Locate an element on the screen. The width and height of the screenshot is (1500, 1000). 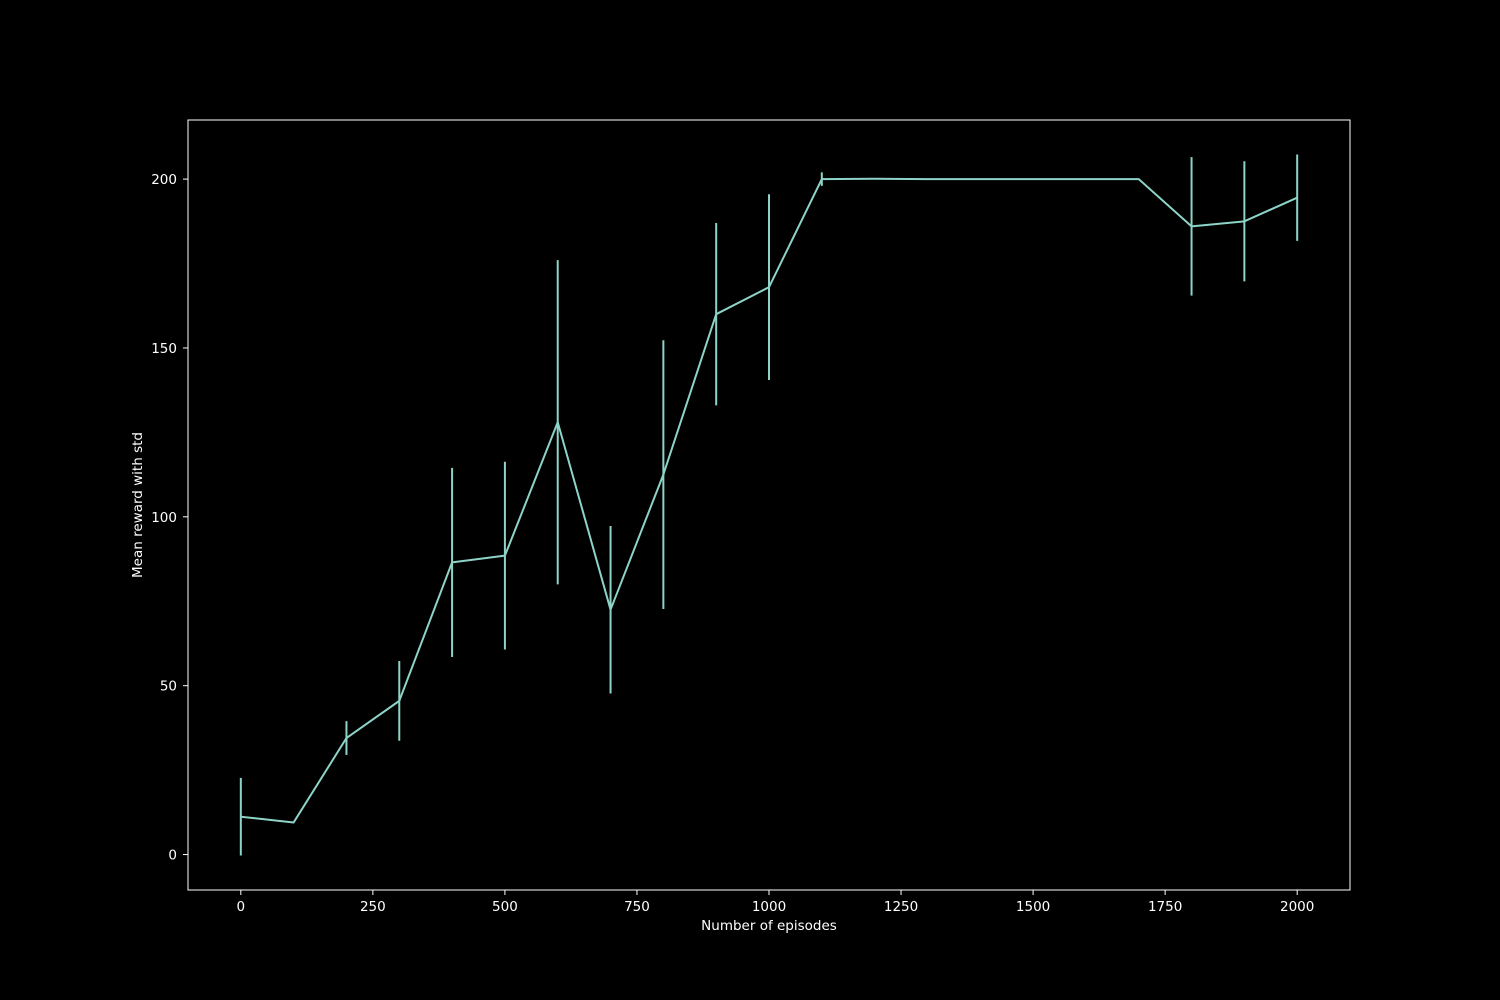
x-axis-ticks: 0 250 500 750 1000 1250 1500 1750 2000 is located at coordinates (775, 902).